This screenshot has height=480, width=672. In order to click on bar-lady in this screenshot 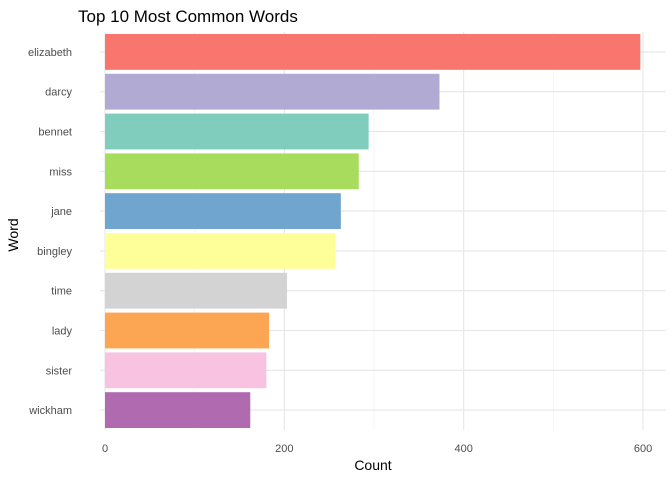, I will do `click(187, 330)`.